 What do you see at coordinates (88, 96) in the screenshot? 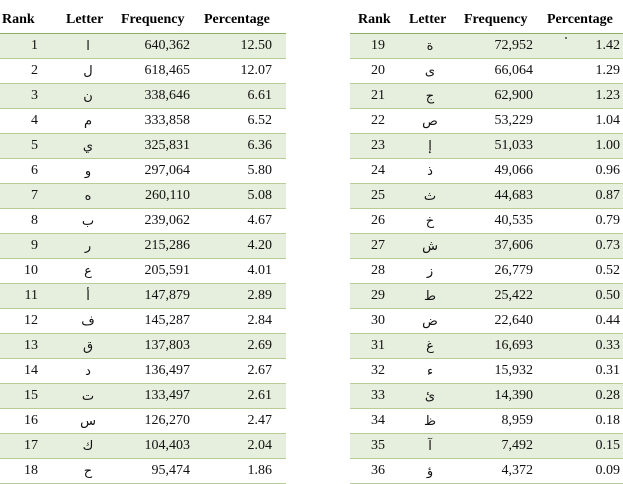
I see `letter-cell: ن` at bounding box center [88, 96].